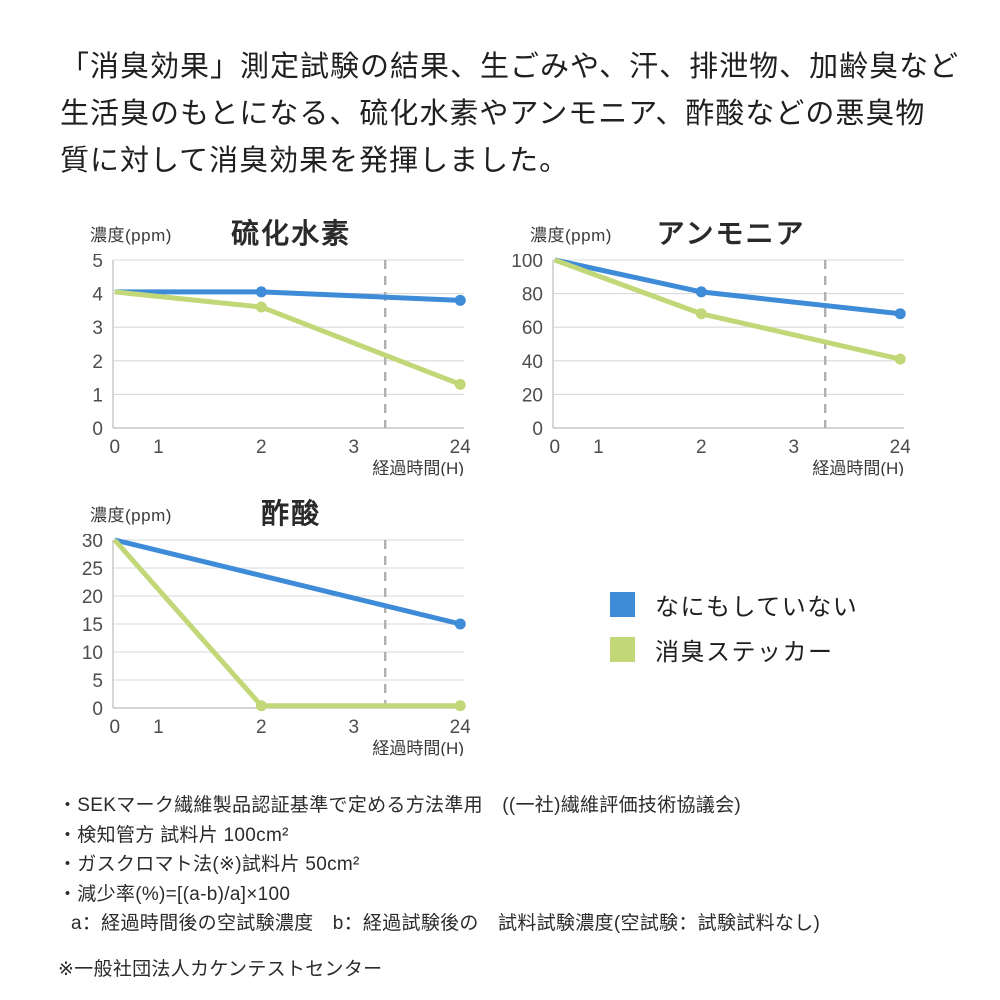 The height and width of the screenshot is (1000, 1000). Describe the element at coordinates (92, 625) in the screenshot. I see `svg-text: 15` at that location.